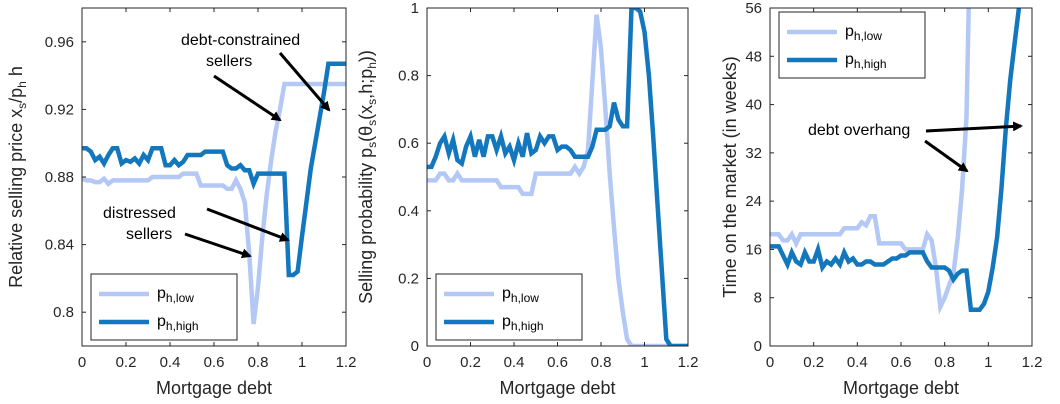 This screenshot has width=1060, height=404. Describe the element at coordinates (753, 56) in the screenshot. I see `y-tick-label: 48` at that location.